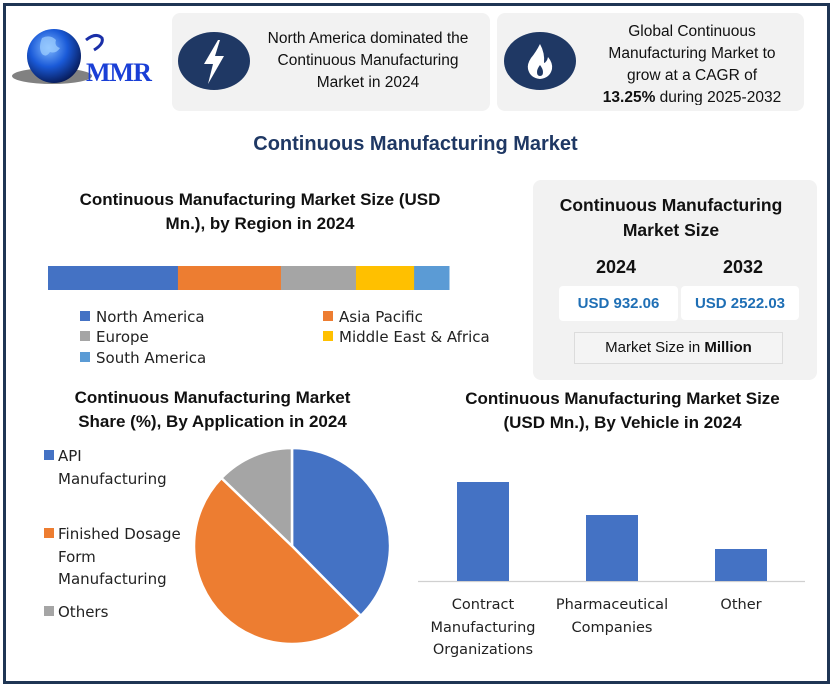 The width and height of the screenshot is (831, 687). I want to click on legend-label-line: Form, so click(112, 557).